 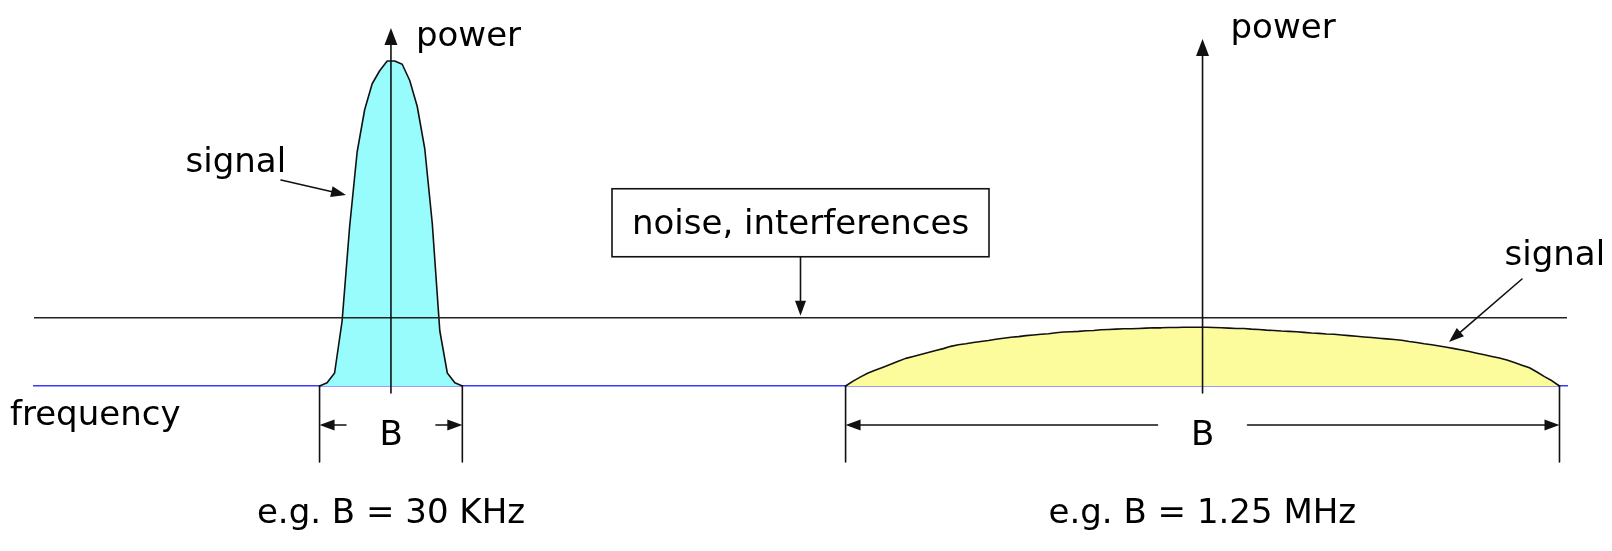 I want to click on text: power, so click(x=1283, y=25).